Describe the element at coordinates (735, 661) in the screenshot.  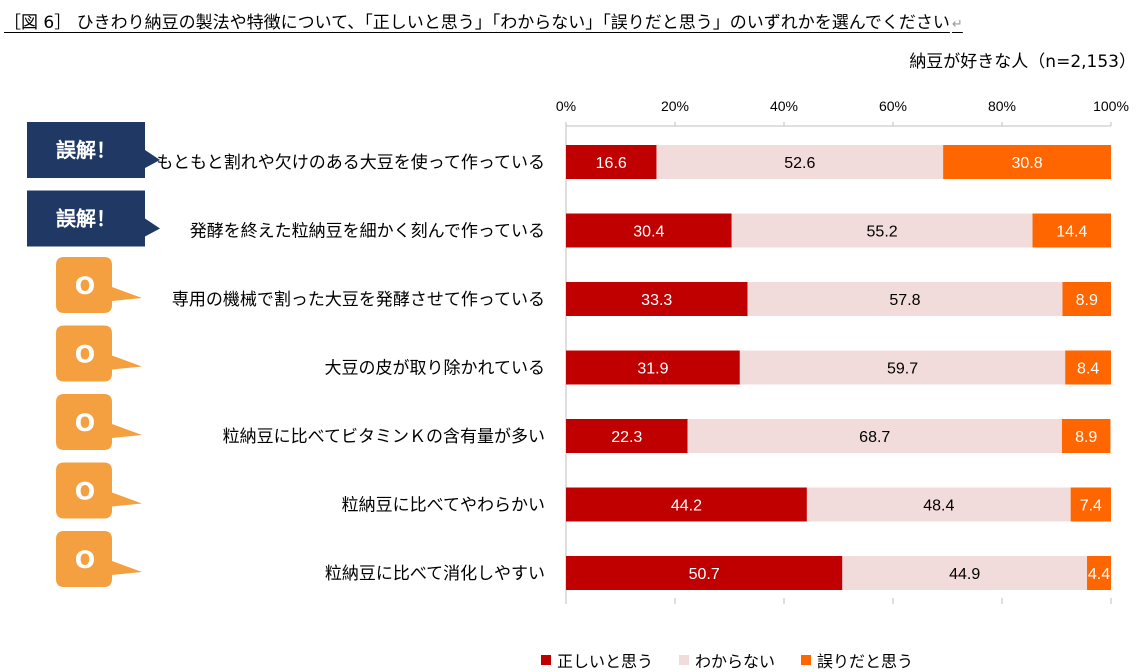
I see `legend-label: わからない` at that location.